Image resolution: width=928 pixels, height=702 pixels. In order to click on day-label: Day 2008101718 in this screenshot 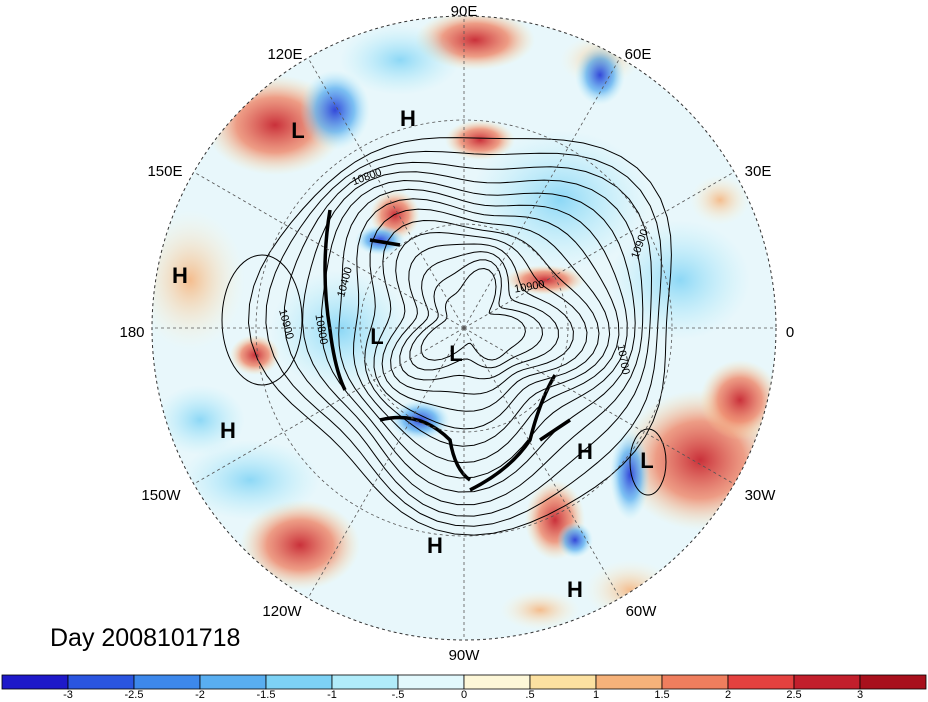, I will do `click(145, 638)`.